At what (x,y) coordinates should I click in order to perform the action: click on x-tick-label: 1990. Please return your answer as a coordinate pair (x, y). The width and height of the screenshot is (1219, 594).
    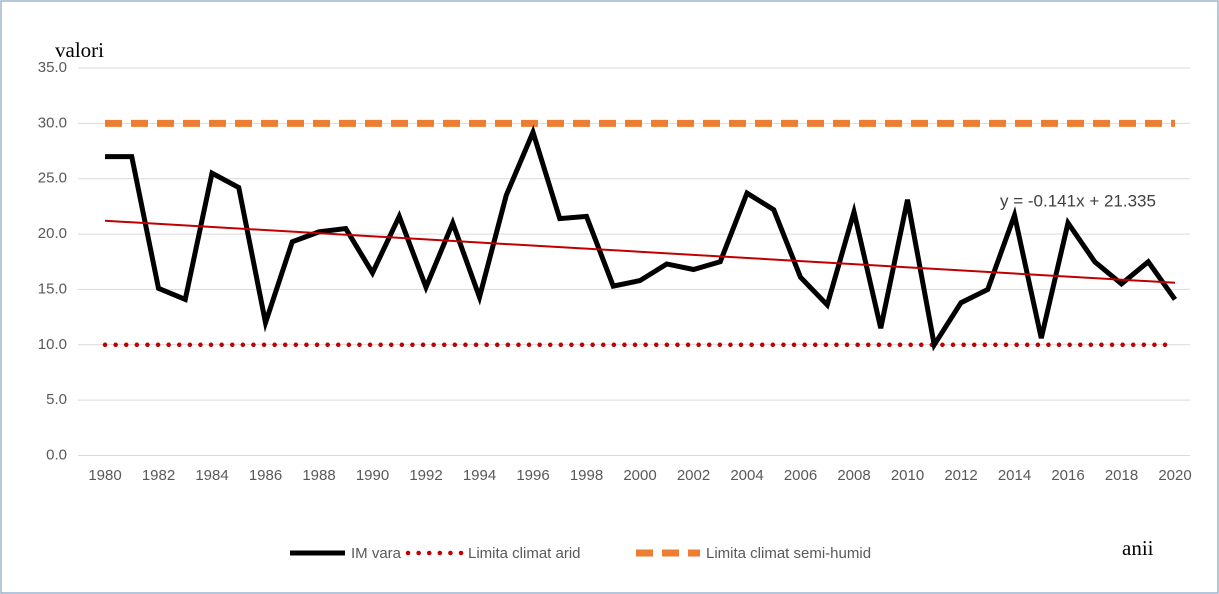
    Looking at the image, I should click on (372, 475).